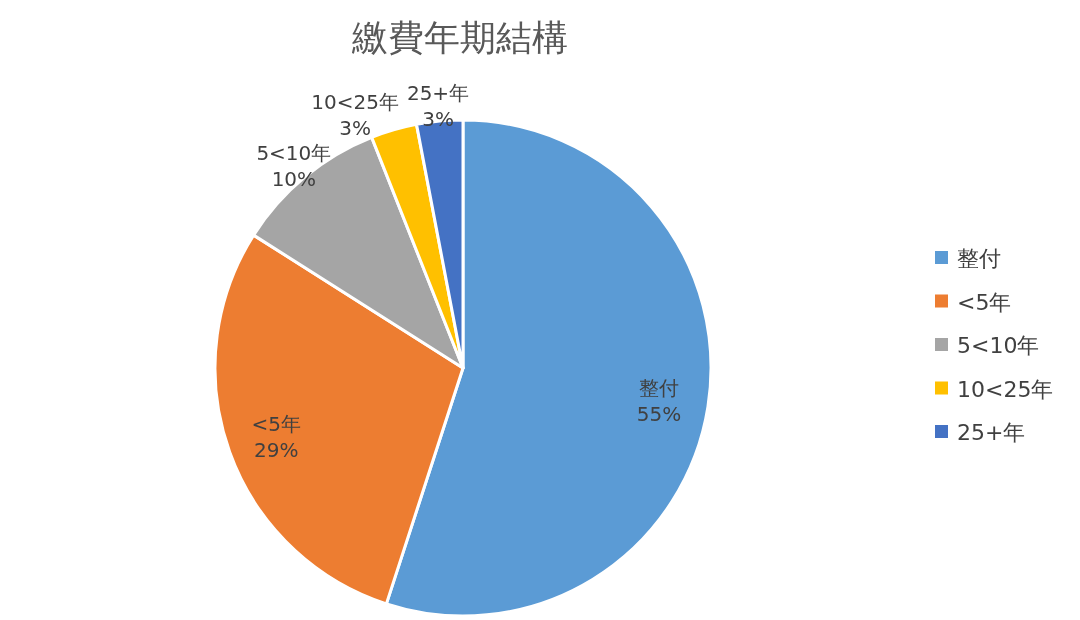 The image size is (1080, 620). What do you see at coordinates (984, 302) in the screenshot?
I see `legend-label: <5年` at bounding box center [984, 302].